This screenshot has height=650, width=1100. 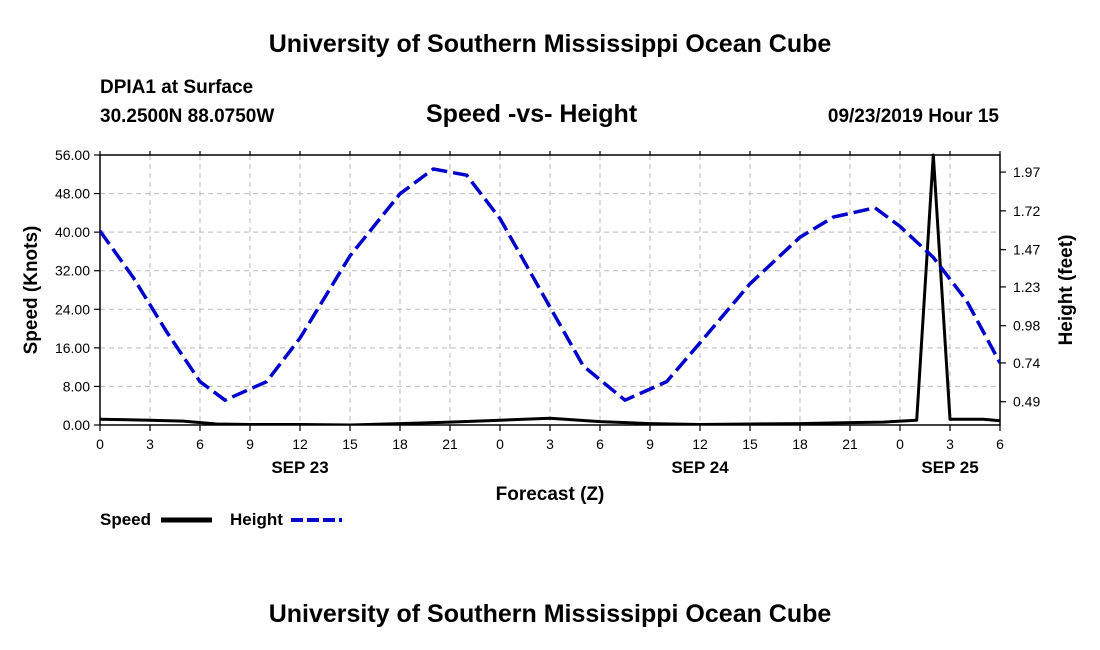 I want to click on y2-axis-label: Height (feet), so click(x=1066, y=290).